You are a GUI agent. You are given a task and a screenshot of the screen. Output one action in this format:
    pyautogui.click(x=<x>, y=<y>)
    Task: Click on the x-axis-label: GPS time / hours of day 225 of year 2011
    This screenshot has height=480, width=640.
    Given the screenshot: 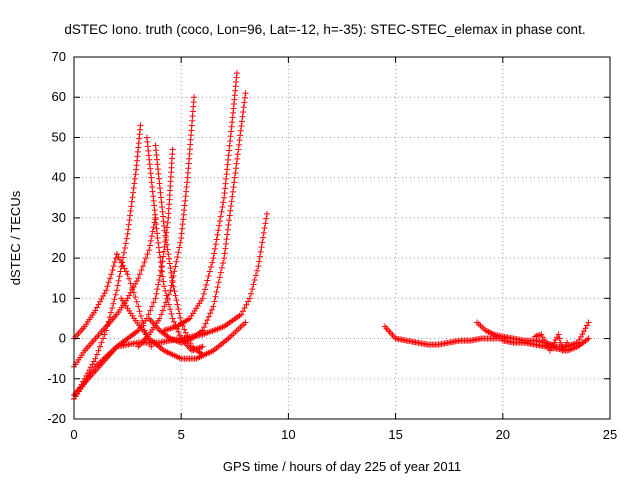 What is the action you would take?
    pyautogui.click(x=342, y=466)
    